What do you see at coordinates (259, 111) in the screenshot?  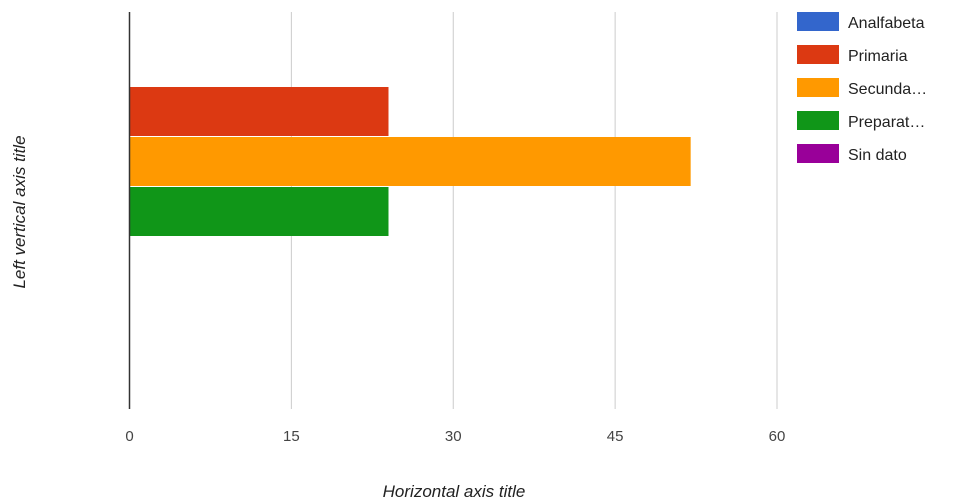 I see `bar-primaria` at bounding box center [259, 111].